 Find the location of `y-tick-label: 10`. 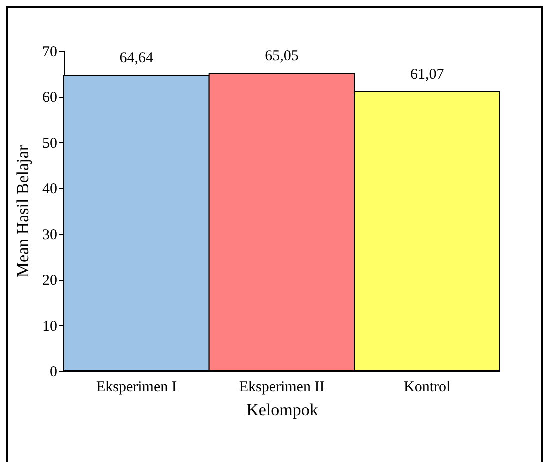

y-tick-label: 10 is located at coordinates (50, 326).